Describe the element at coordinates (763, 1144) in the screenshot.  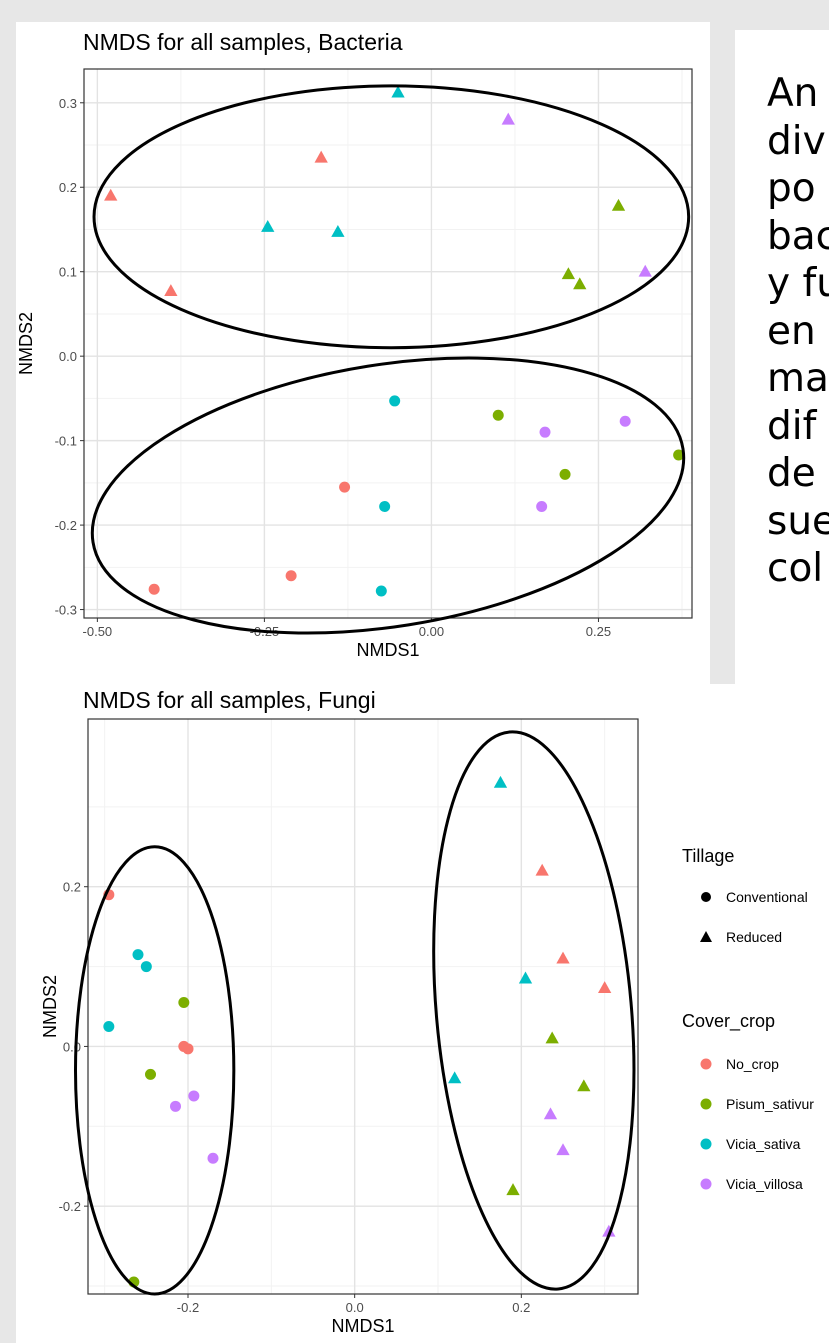
I see `legend-cover-label: Vicia_sativa` at that location.